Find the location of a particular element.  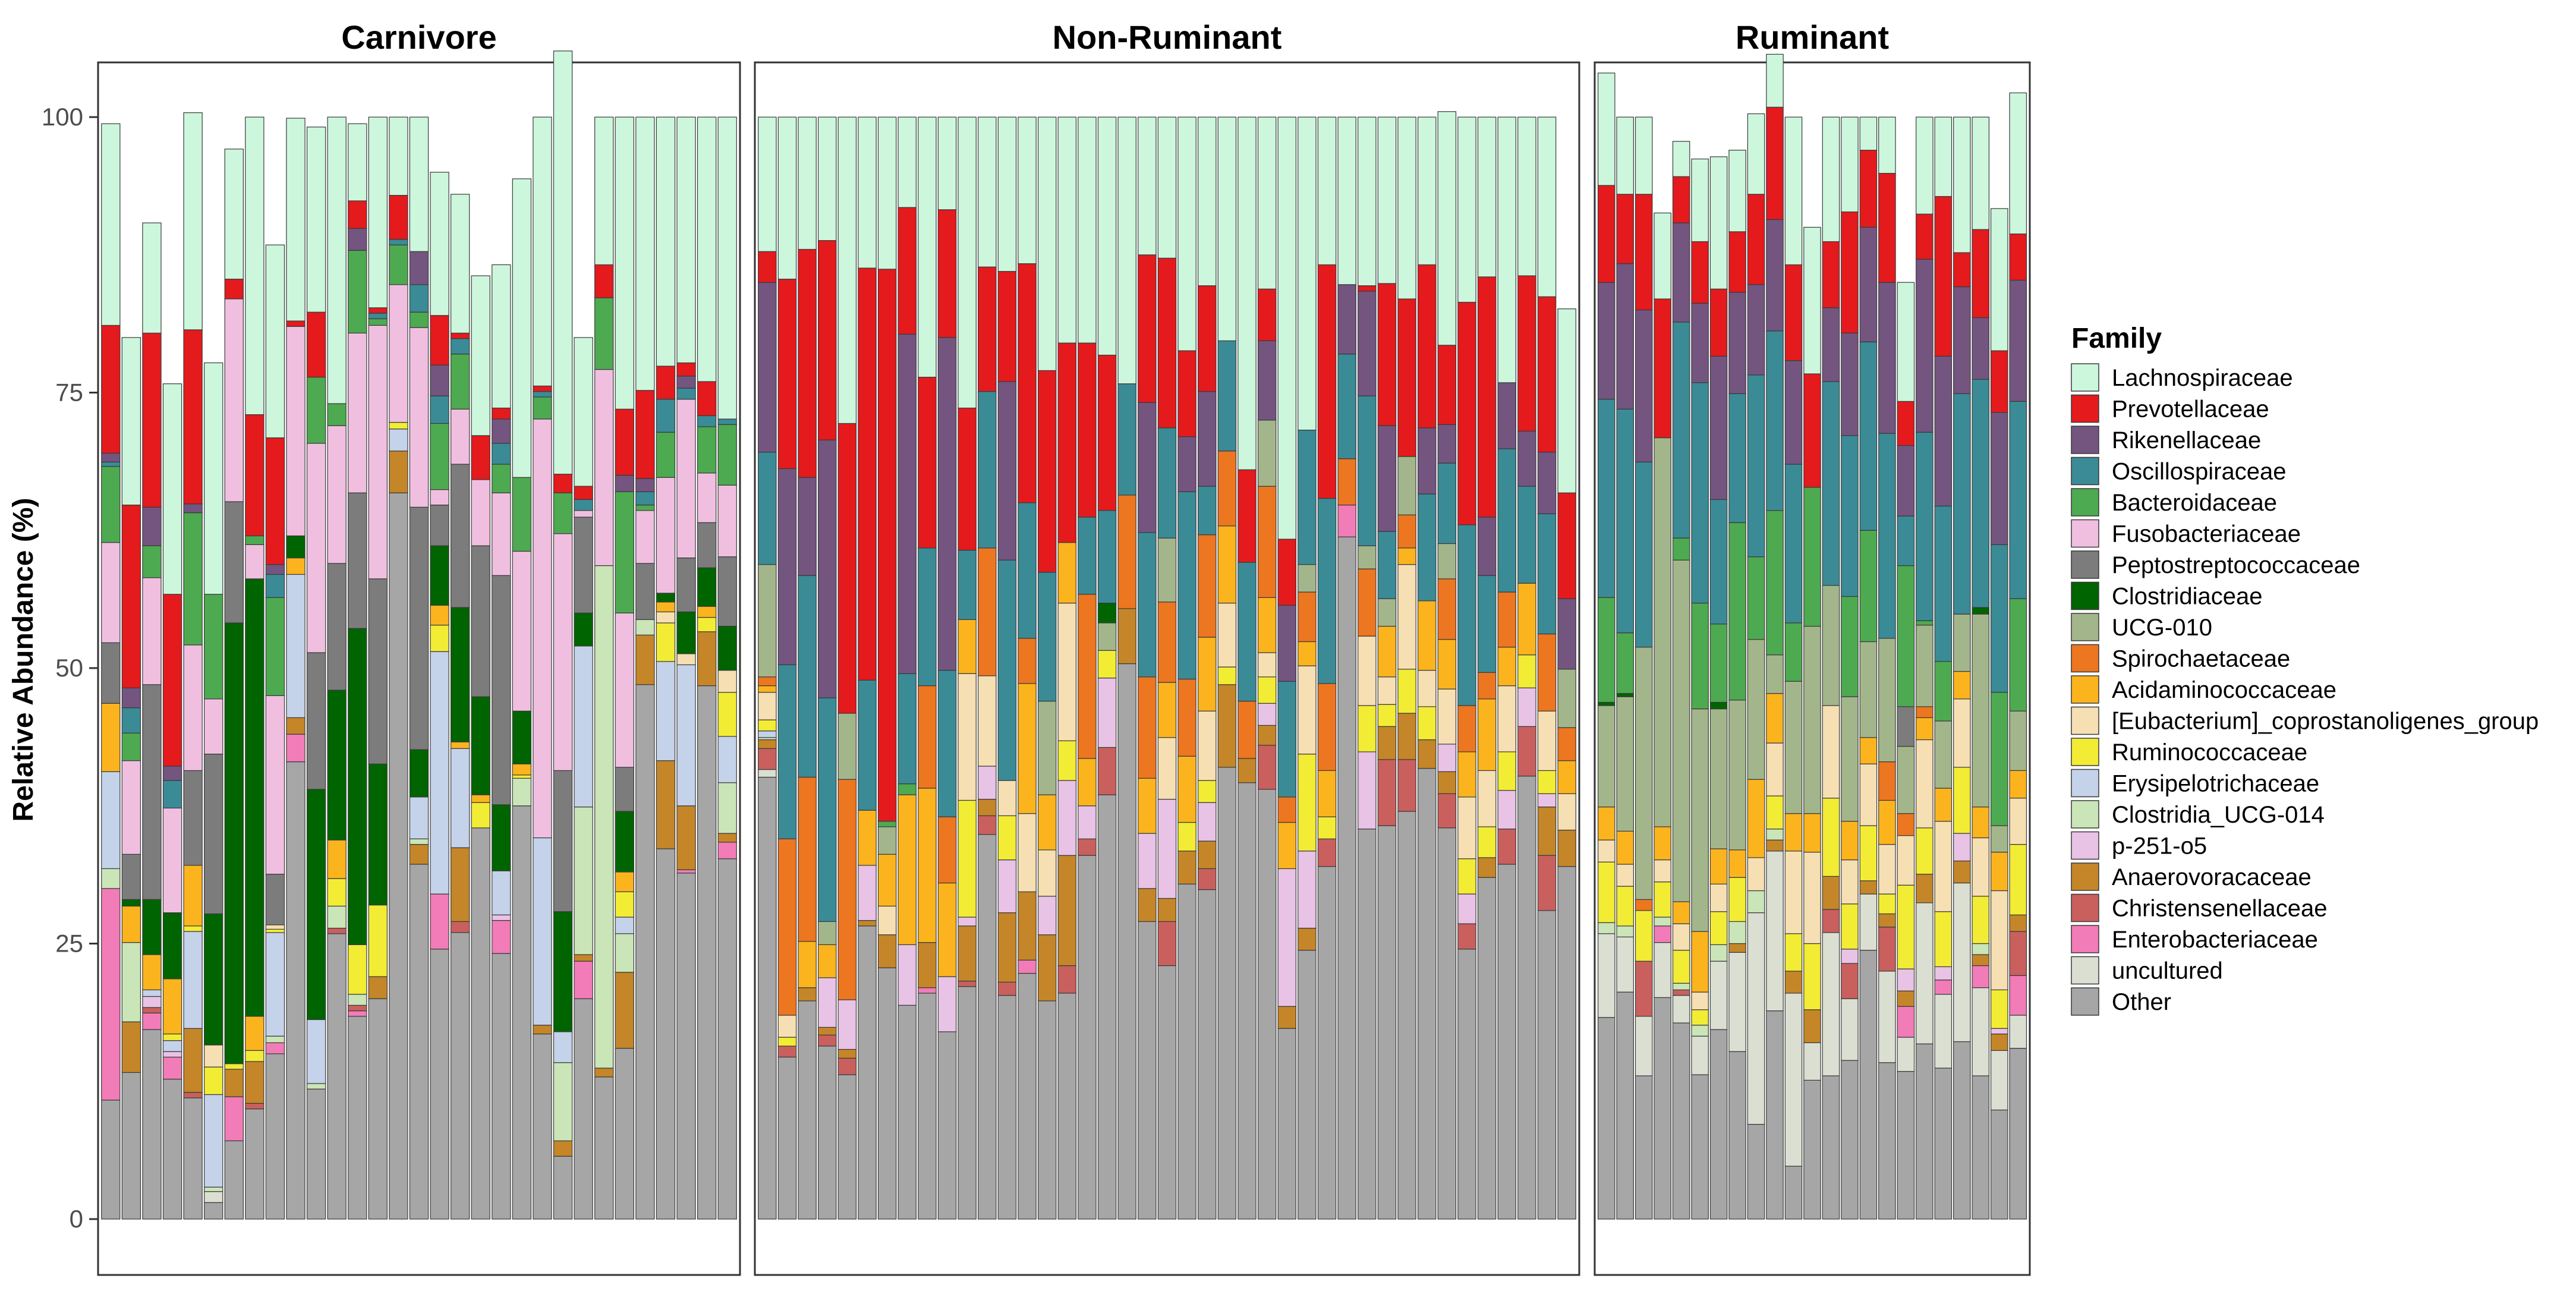

legend-item: Ruminococcaceae is located at coordinates (2189, 752).